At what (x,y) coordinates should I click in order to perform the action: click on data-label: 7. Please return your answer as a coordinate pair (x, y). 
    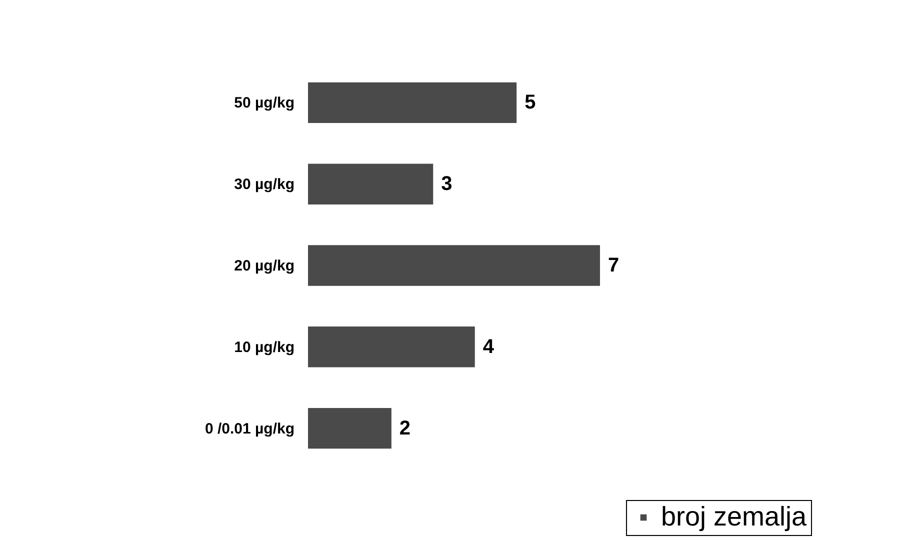
    Looking at the image, I should click on (614, 265).